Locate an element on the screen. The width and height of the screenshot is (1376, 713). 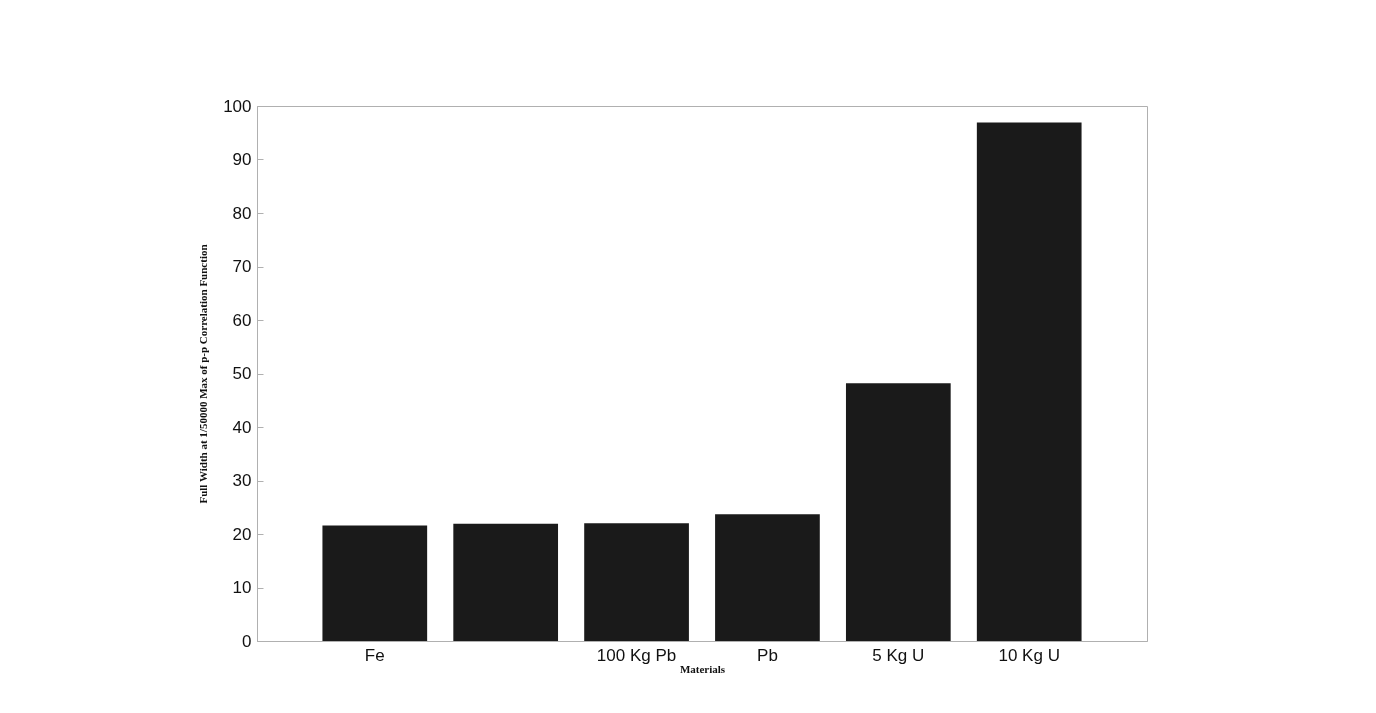
y-tick-label: 80 is located at coordinates (242, 213).